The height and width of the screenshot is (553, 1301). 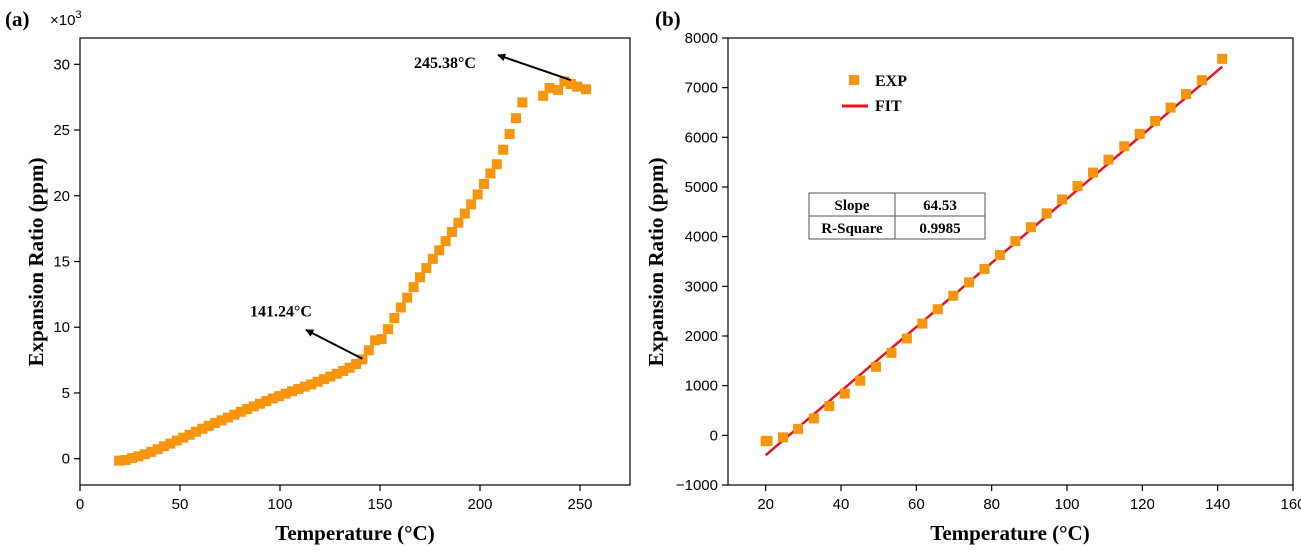 What do you see at coordinates (1066, 504) in the screenshot?
I see `b-x-tick-label: 100` at bounding box center [1066, 504].